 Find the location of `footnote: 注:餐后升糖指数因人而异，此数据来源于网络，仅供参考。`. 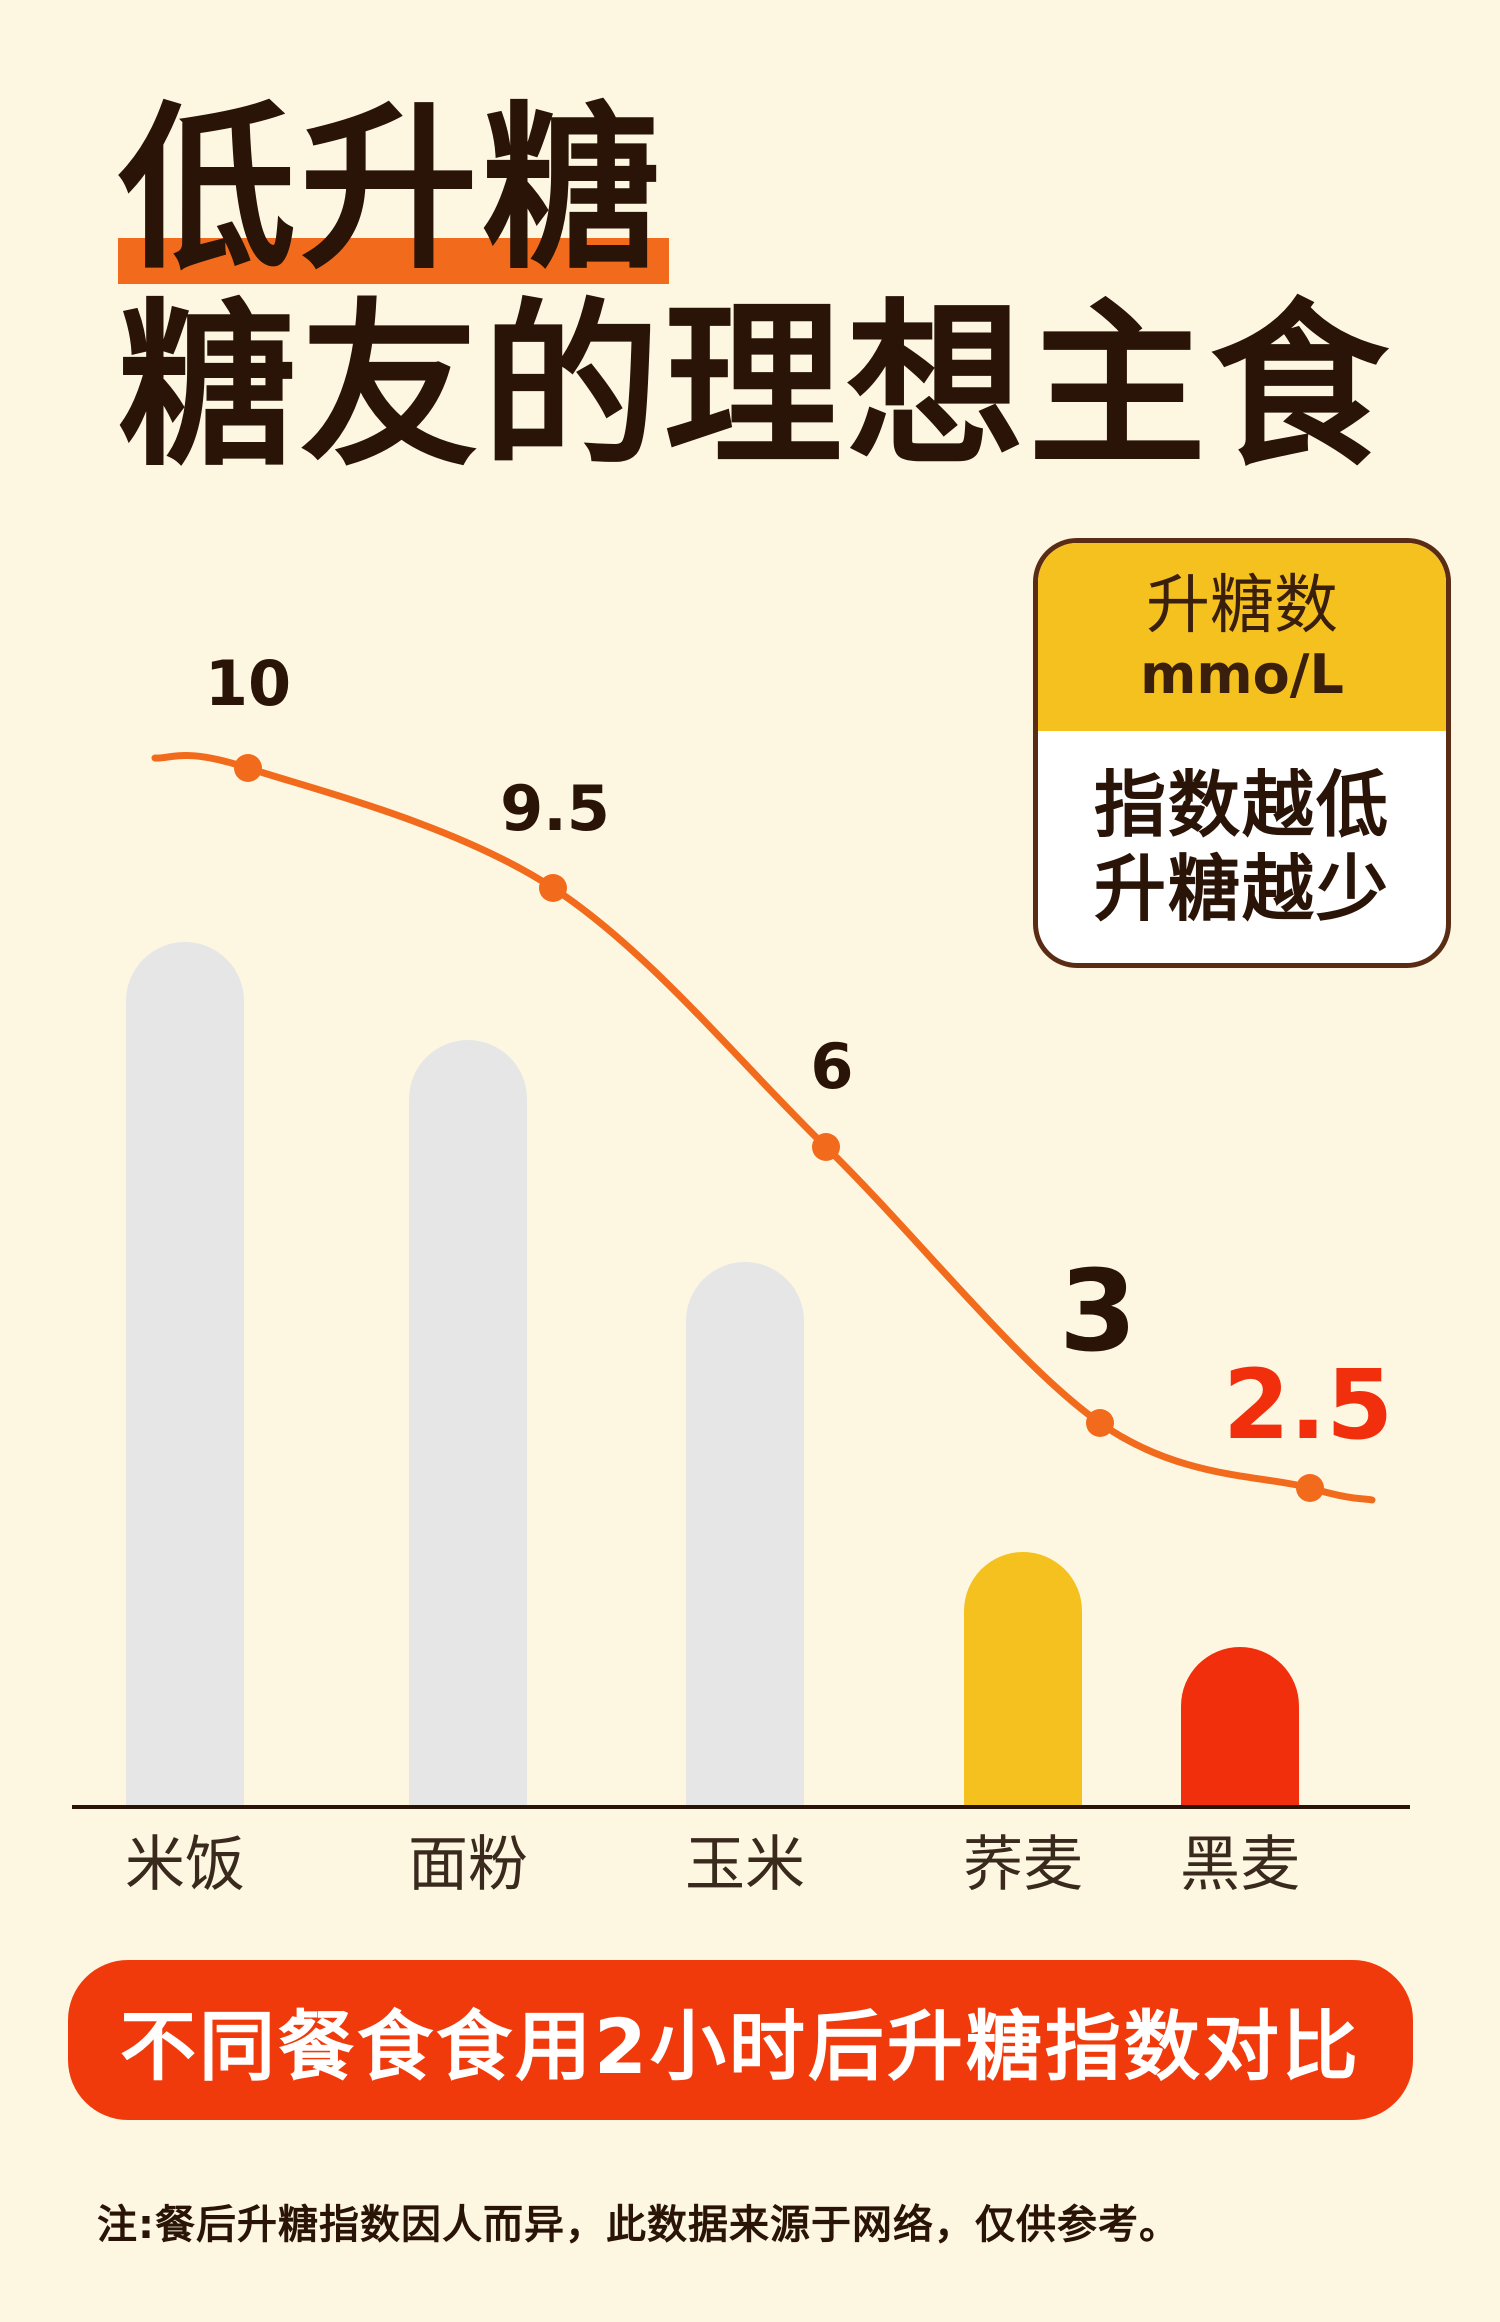

footnote: 注:餐后升糖指数因人而异，此数据来源于网络，仅供参考。 is located at coordinates (638, 2225).